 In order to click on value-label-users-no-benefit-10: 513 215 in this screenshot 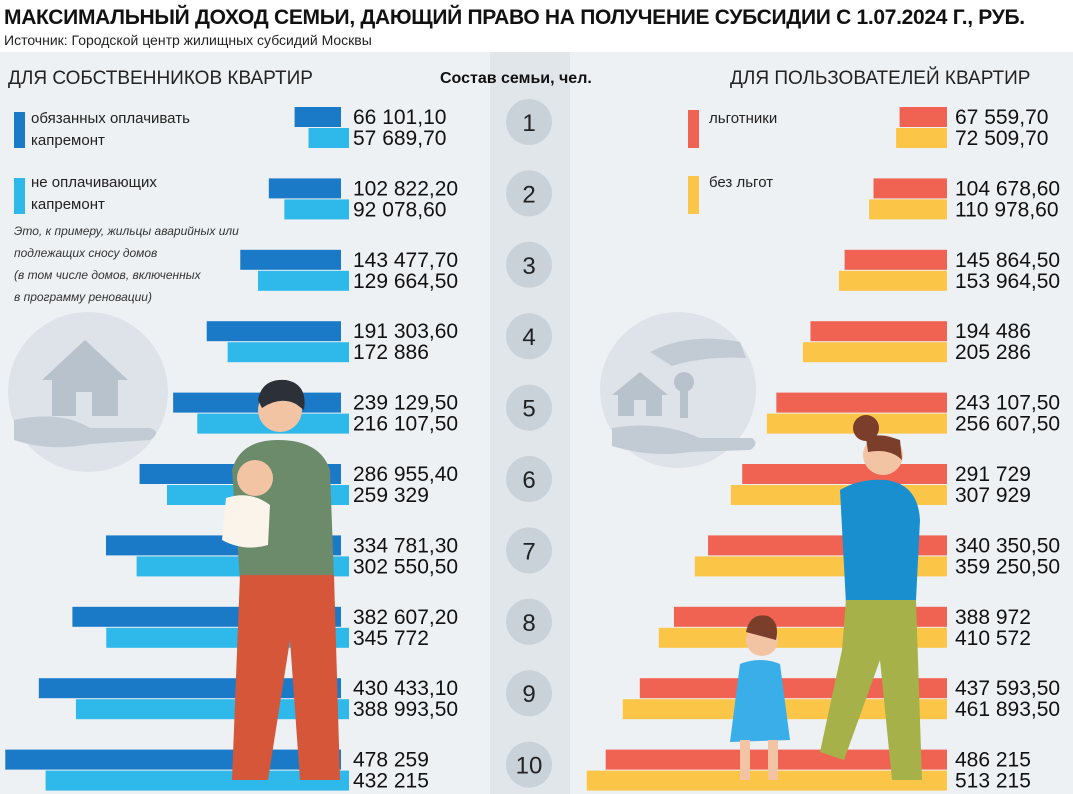, I will do `click(993, 781)`.